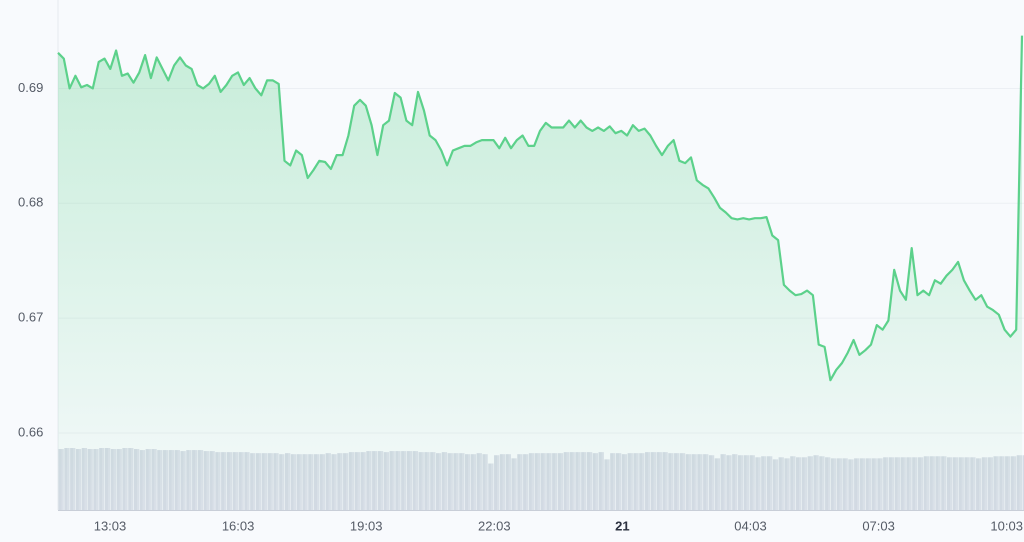  I want to click on x-tick-label: 22:03, so click(494, 525).